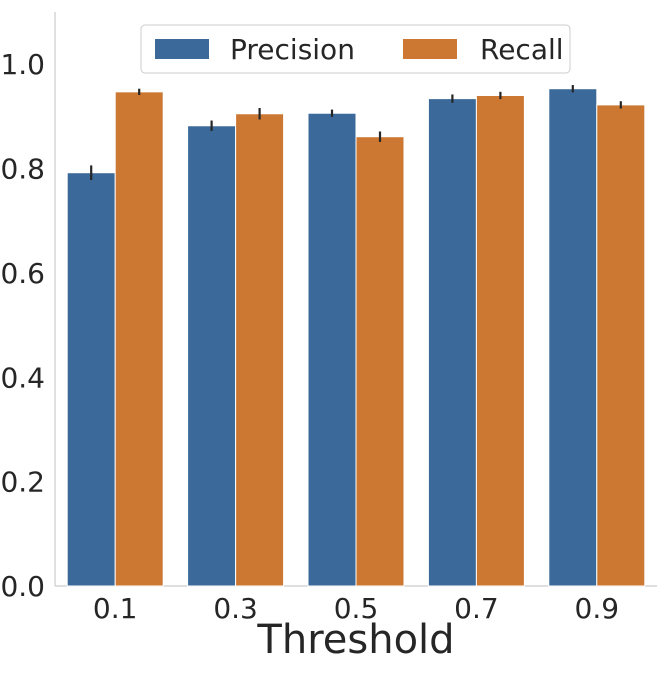  What do you see at coordinates (22, 273) in the screenshot?
I see `y-tick-label: 0.6` at bounding box center [22, 273].